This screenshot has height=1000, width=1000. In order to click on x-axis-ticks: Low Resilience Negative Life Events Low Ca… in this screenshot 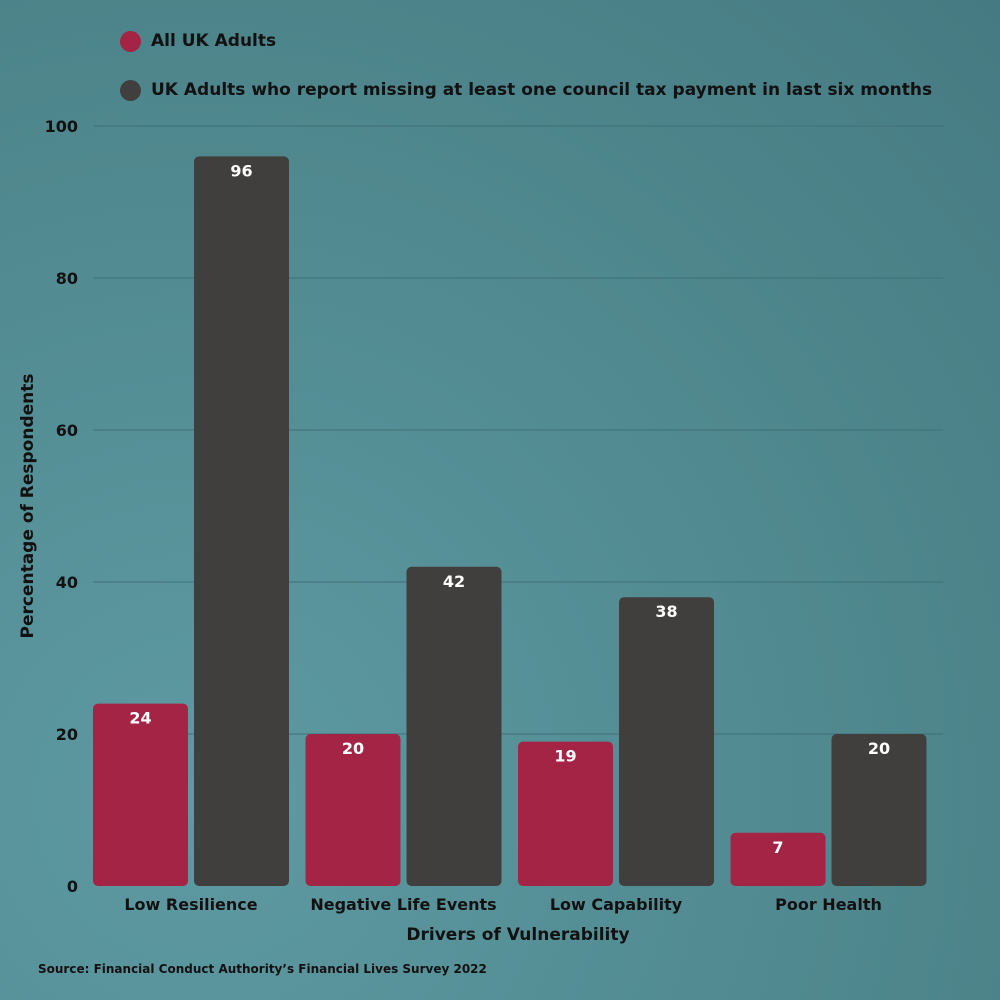, I will do `click(503, 904)`.